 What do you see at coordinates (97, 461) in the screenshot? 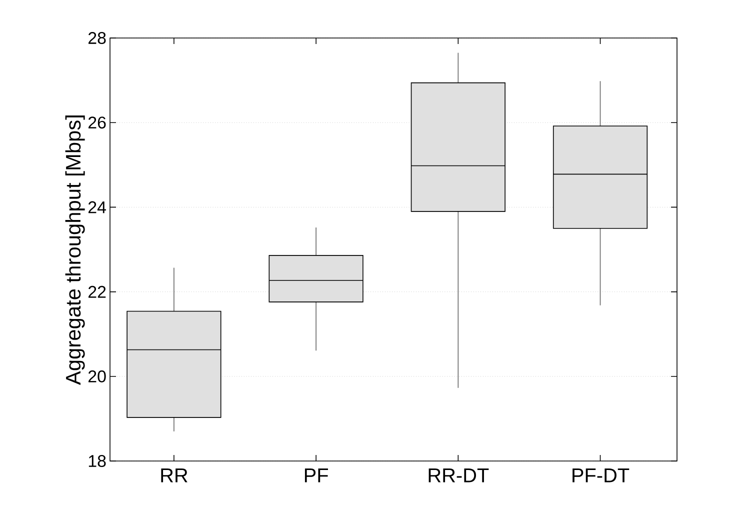
I see `y-tick-label: 18` at bounding box center [97, 461].